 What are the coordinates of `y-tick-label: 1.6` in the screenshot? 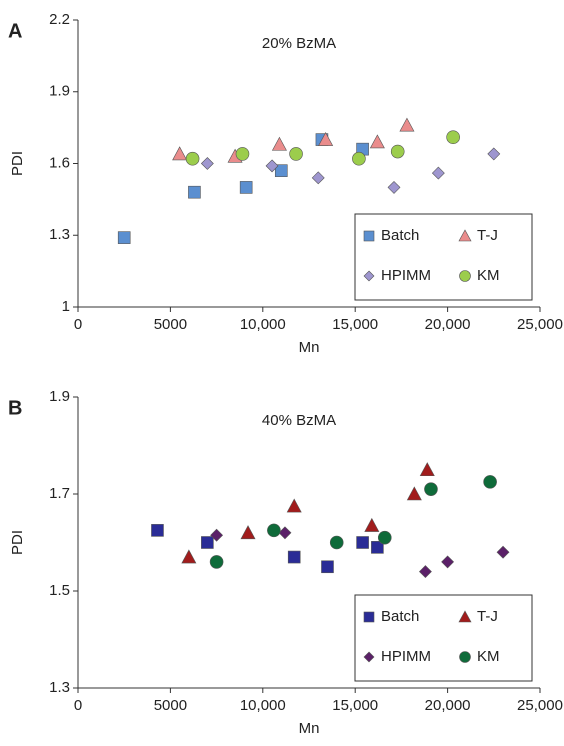 It's located at (59, 162).